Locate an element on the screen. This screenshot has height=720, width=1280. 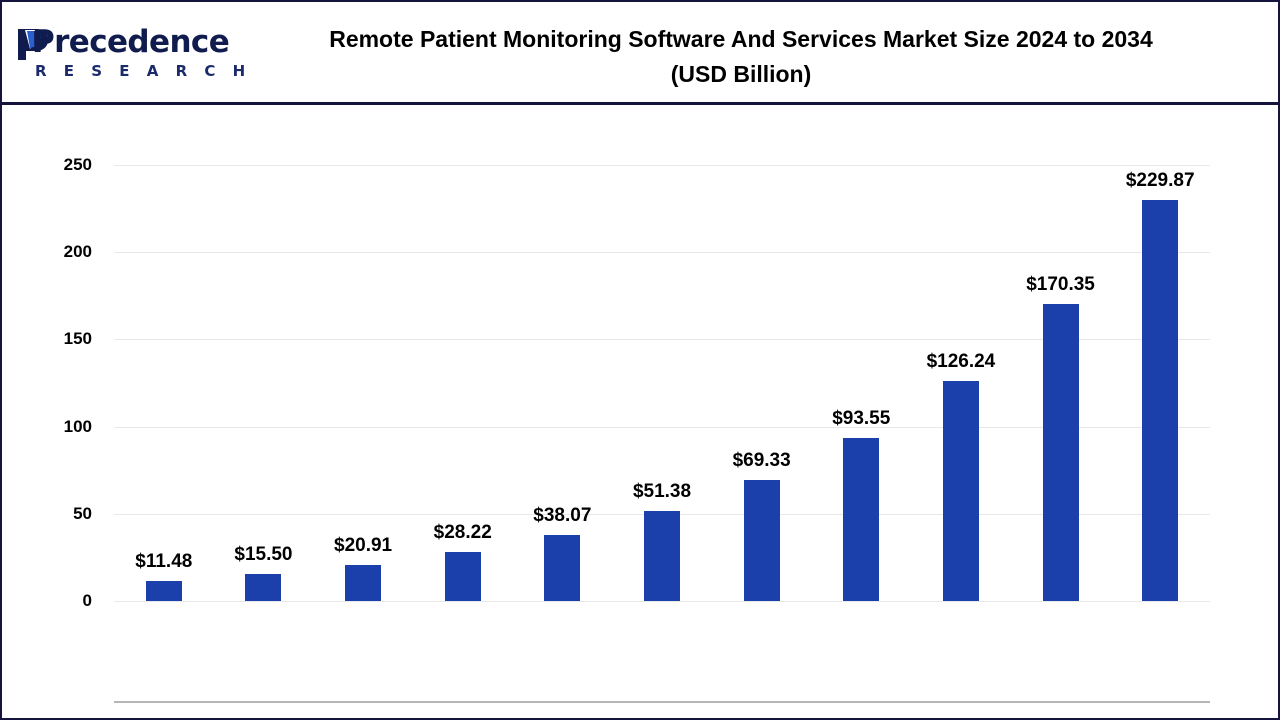
axis-baseline is located at coordinates (662, 702).